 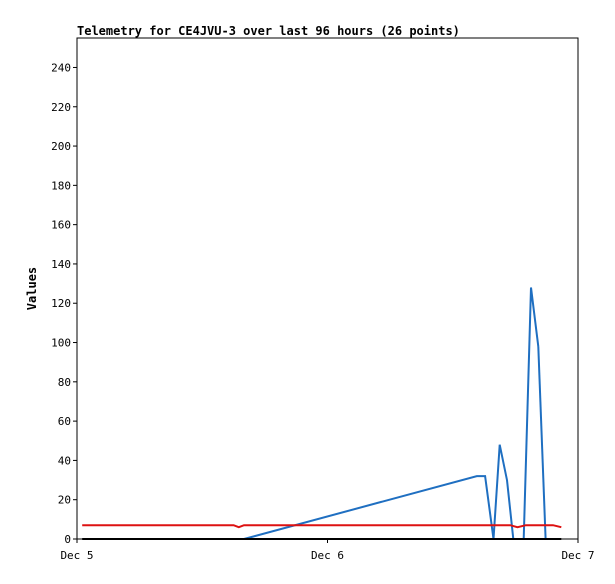 What do you see at coordinates (64, 421) in the screenshot?
I see `y-tick-label: 60` at bounding box center [64, 421].